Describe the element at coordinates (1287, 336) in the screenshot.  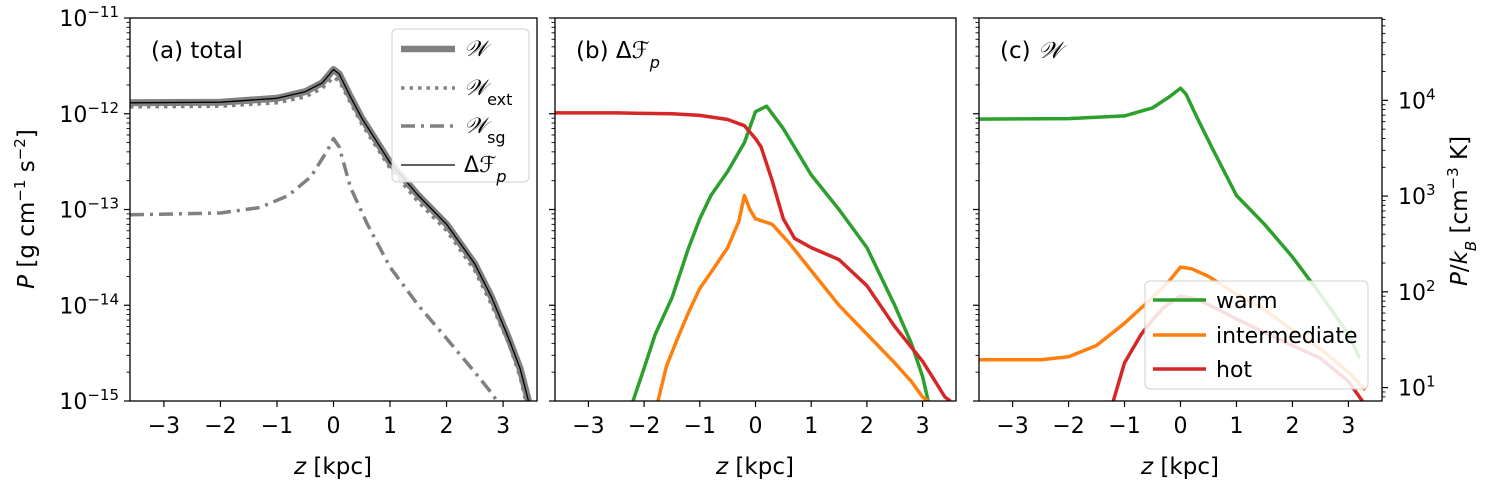
I see `legend-c-label-intermediate: intermediate` at that location.